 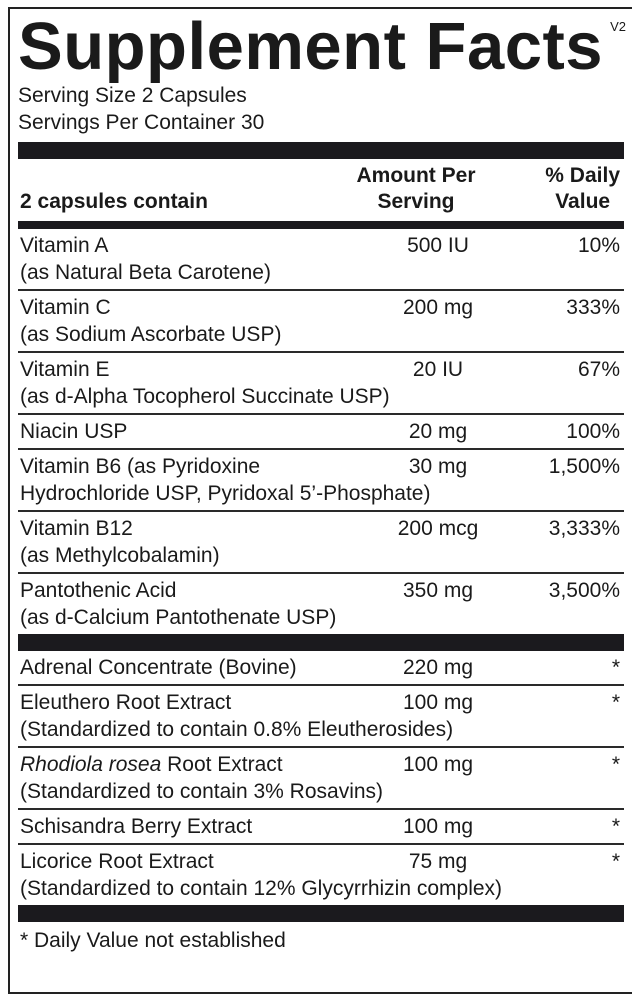 I want to click on ingredient-name: Vitamin B12, so click(x=76, y=528).